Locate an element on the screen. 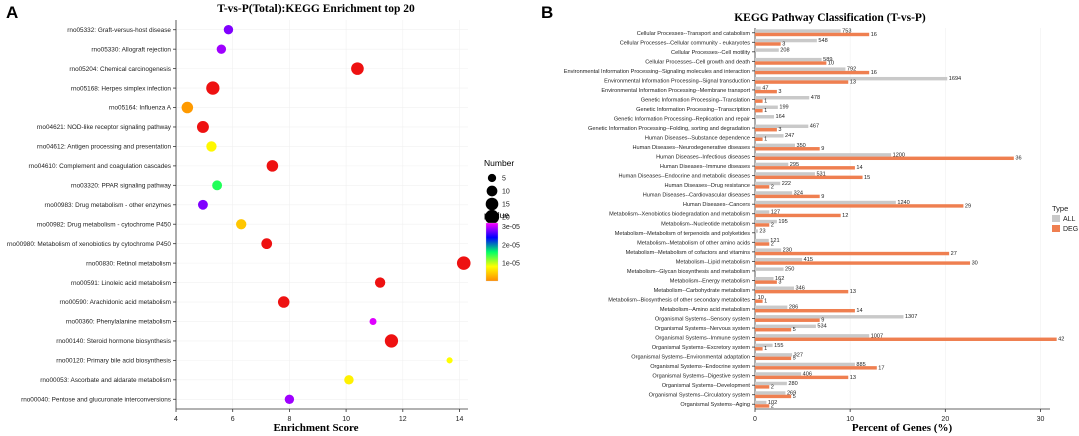 This screenshot has width=1079, height=436. bar-all-value-label: 127 is located at coordinates (775, 212).